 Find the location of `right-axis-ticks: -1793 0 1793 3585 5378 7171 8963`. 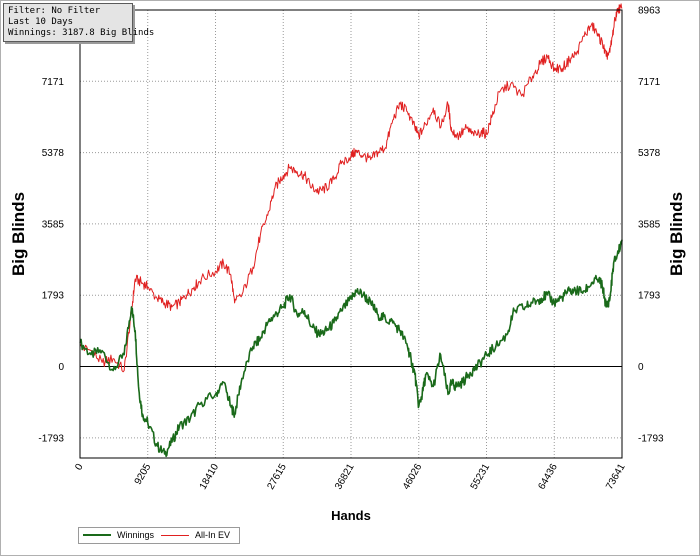

right-axis-ticks: -1793 0 1793 3585 5378 7171 8963 is located at coordinates (651, 225).